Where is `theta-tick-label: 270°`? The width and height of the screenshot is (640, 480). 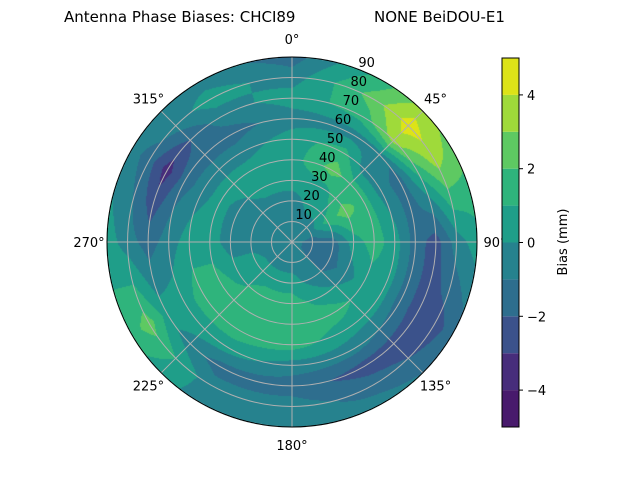 theta-tick-label: 270° is located at coordinates (88, 243).